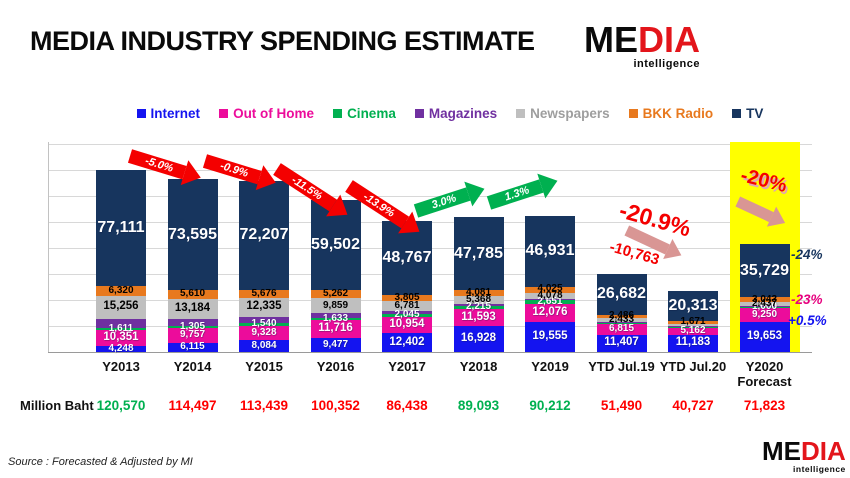  I want to click on total-value: 51,490, so click(621, 405).